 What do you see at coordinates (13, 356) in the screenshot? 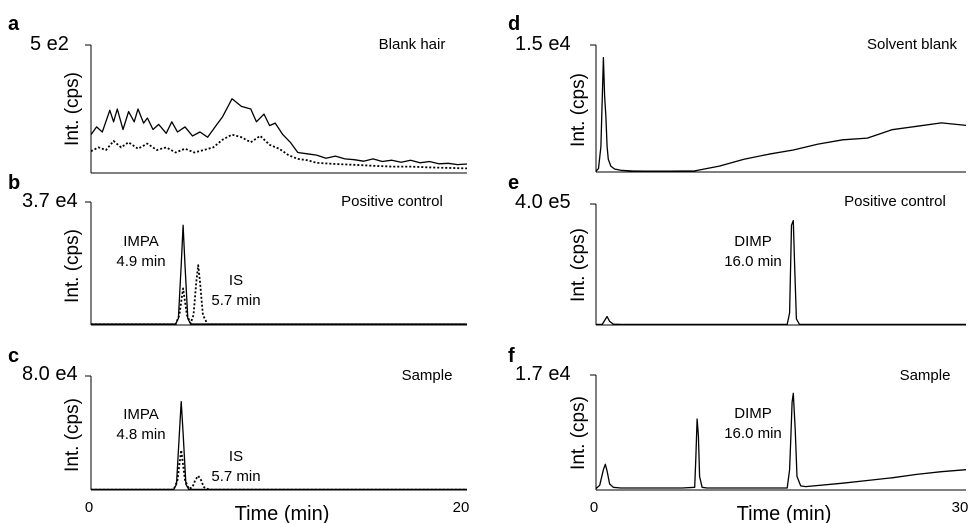
I see `panel-label-c: c` at bounding box center [13, 356].